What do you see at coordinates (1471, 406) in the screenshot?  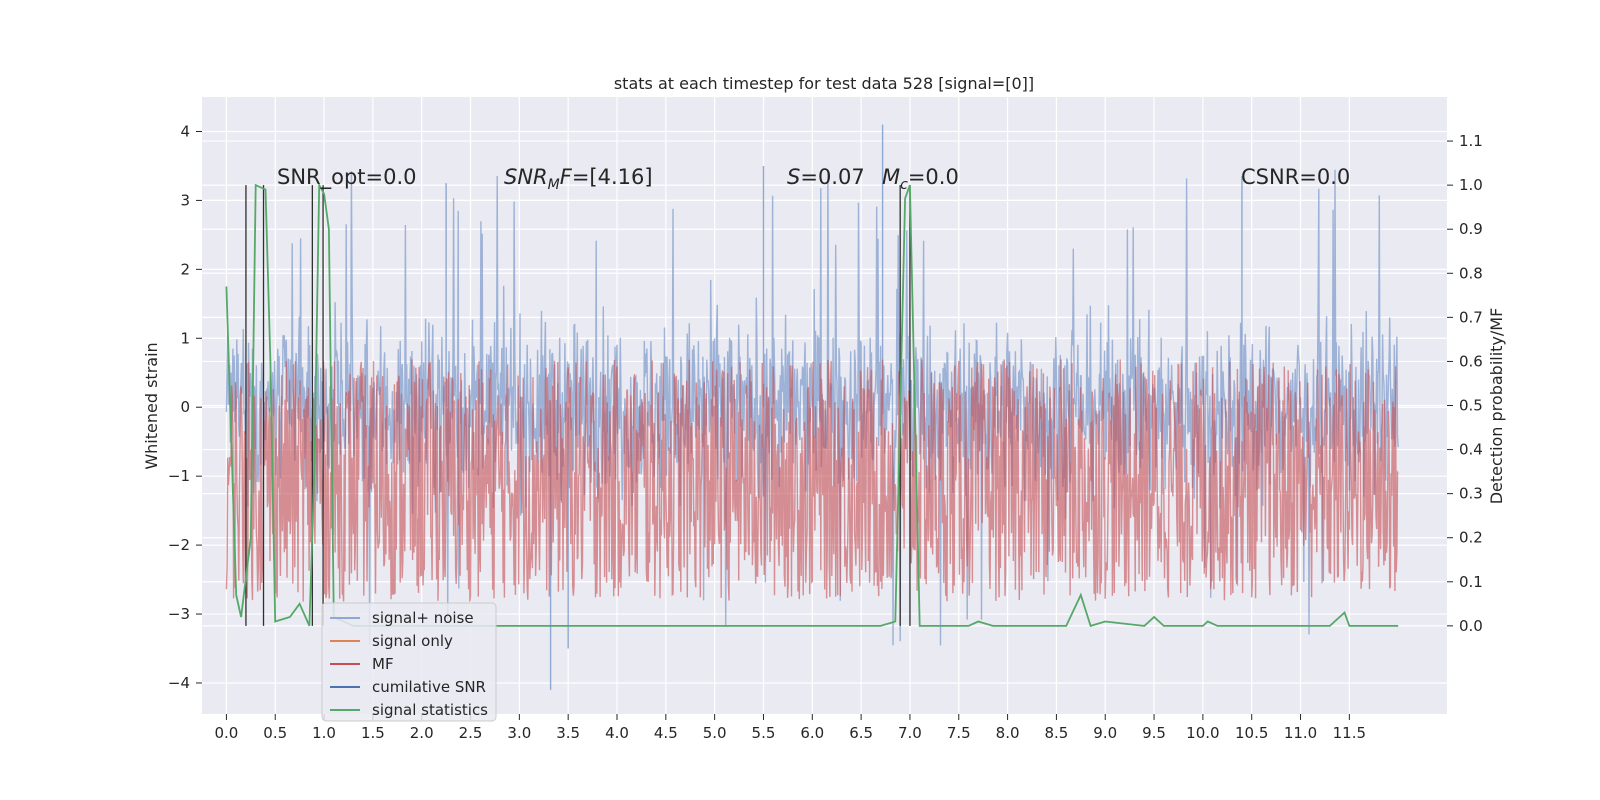 I see `y2-tick-label: 0.5` at bounding box center [1471, 406].